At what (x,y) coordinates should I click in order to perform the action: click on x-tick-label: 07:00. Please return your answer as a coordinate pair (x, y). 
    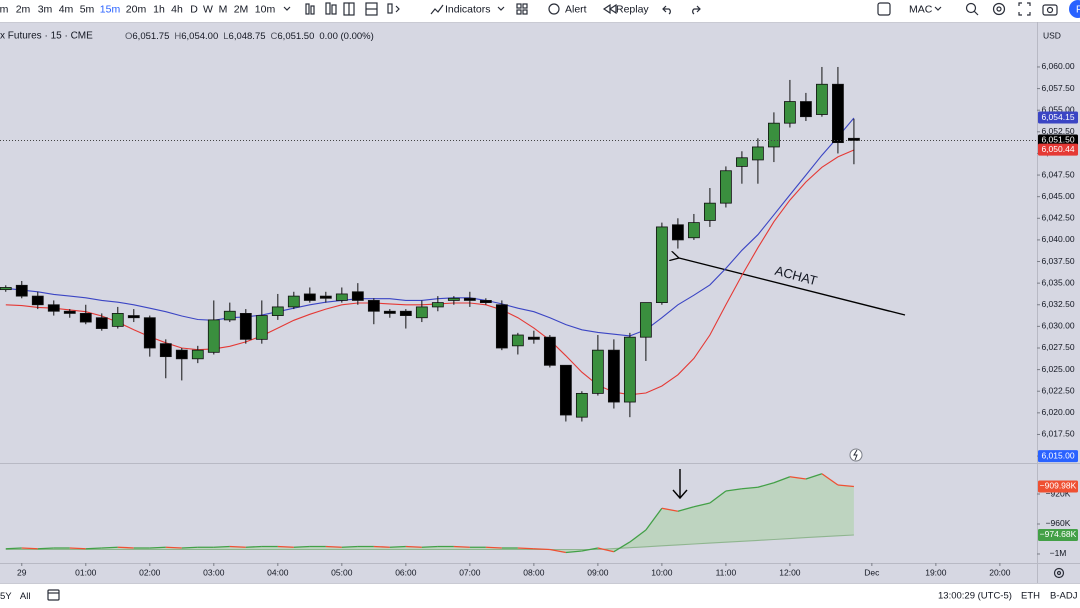
    Looking at the image, I should click on (470, 572).